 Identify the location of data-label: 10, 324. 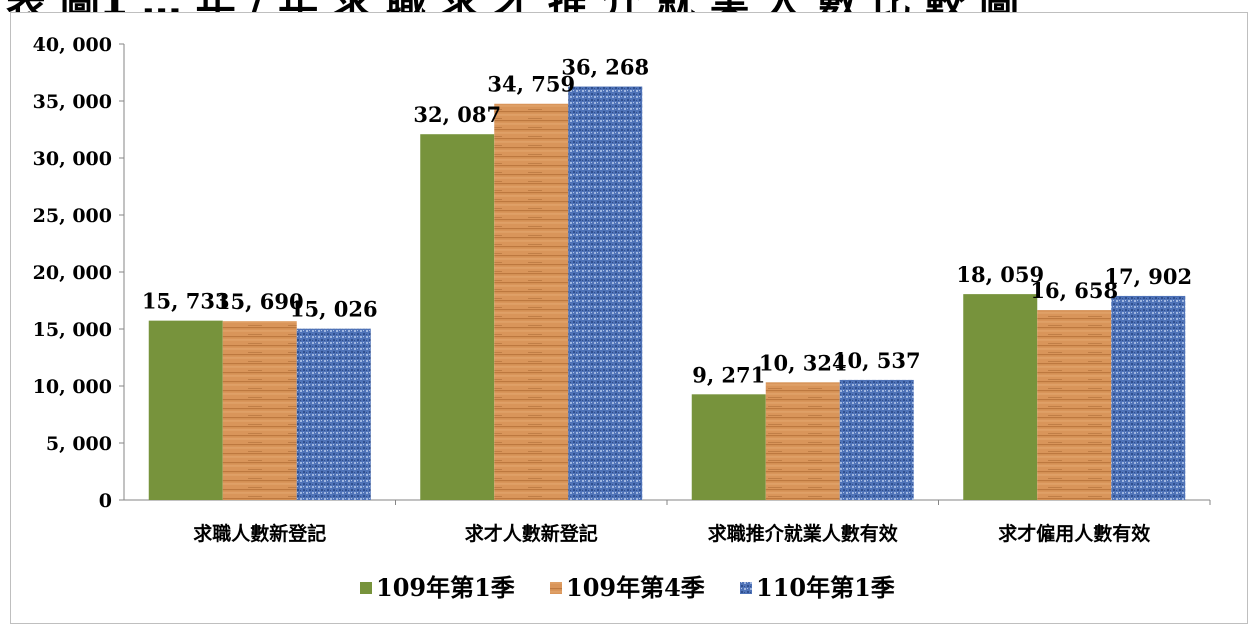
(803, 362).